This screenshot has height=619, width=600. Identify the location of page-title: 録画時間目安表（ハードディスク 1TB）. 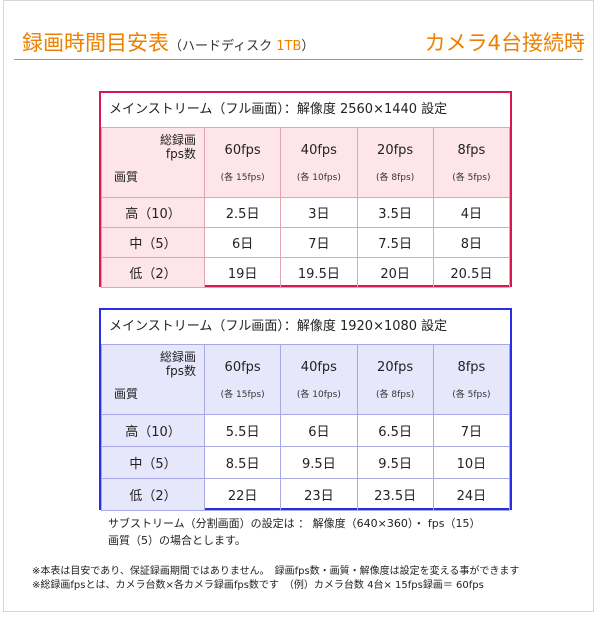
(168, 42).